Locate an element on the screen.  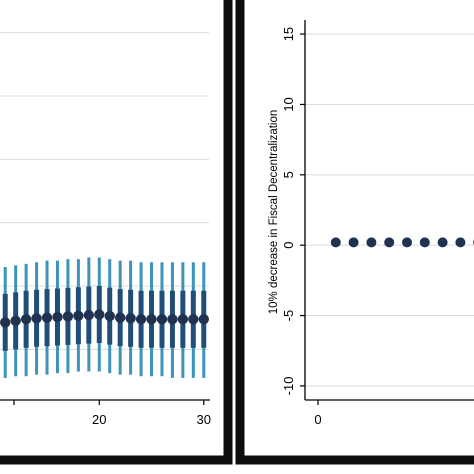
right-x-tick-label: 0 is located at coordinates (317, 419).